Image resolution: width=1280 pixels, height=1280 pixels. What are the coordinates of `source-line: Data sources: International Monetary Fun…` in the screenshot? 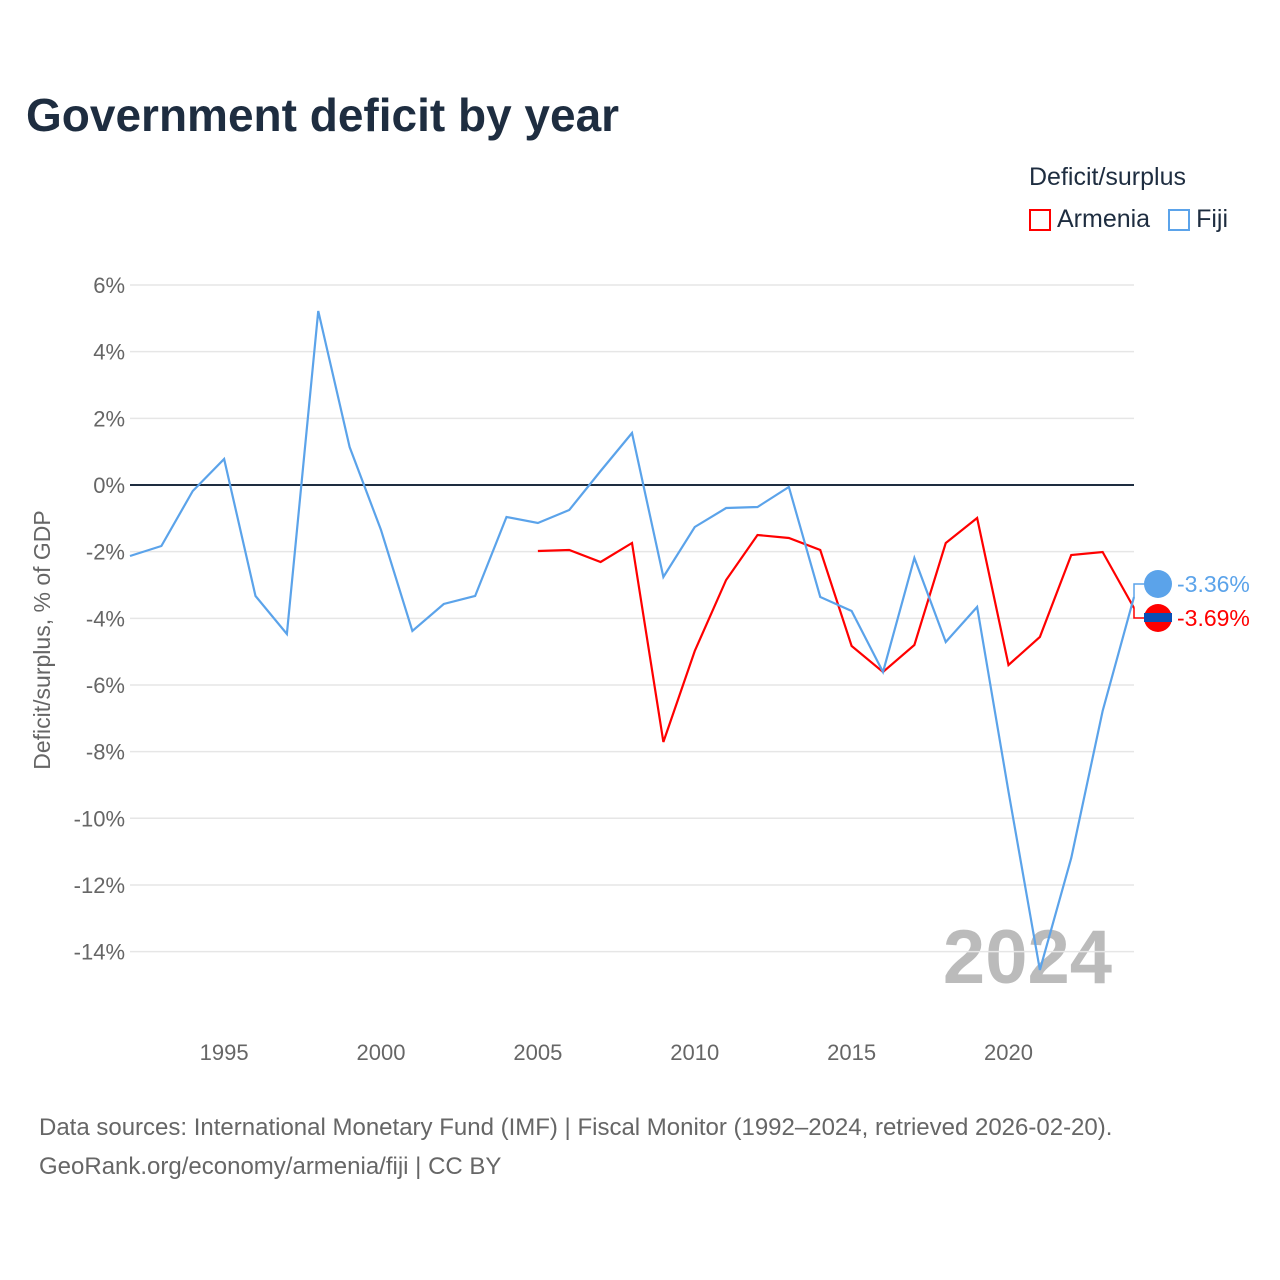 It's located at (576, 1127).